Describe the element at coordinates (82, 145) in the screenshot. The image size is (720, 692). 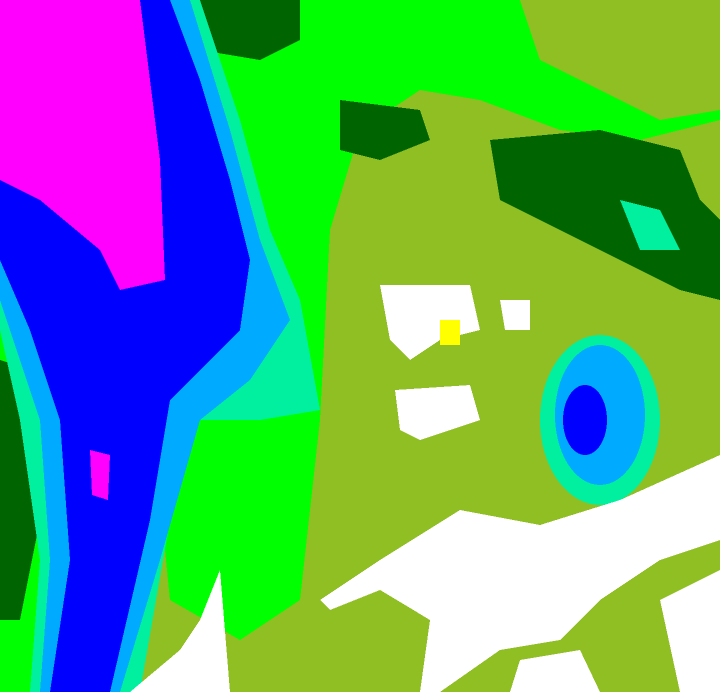
I see `region-magenta` at that location.